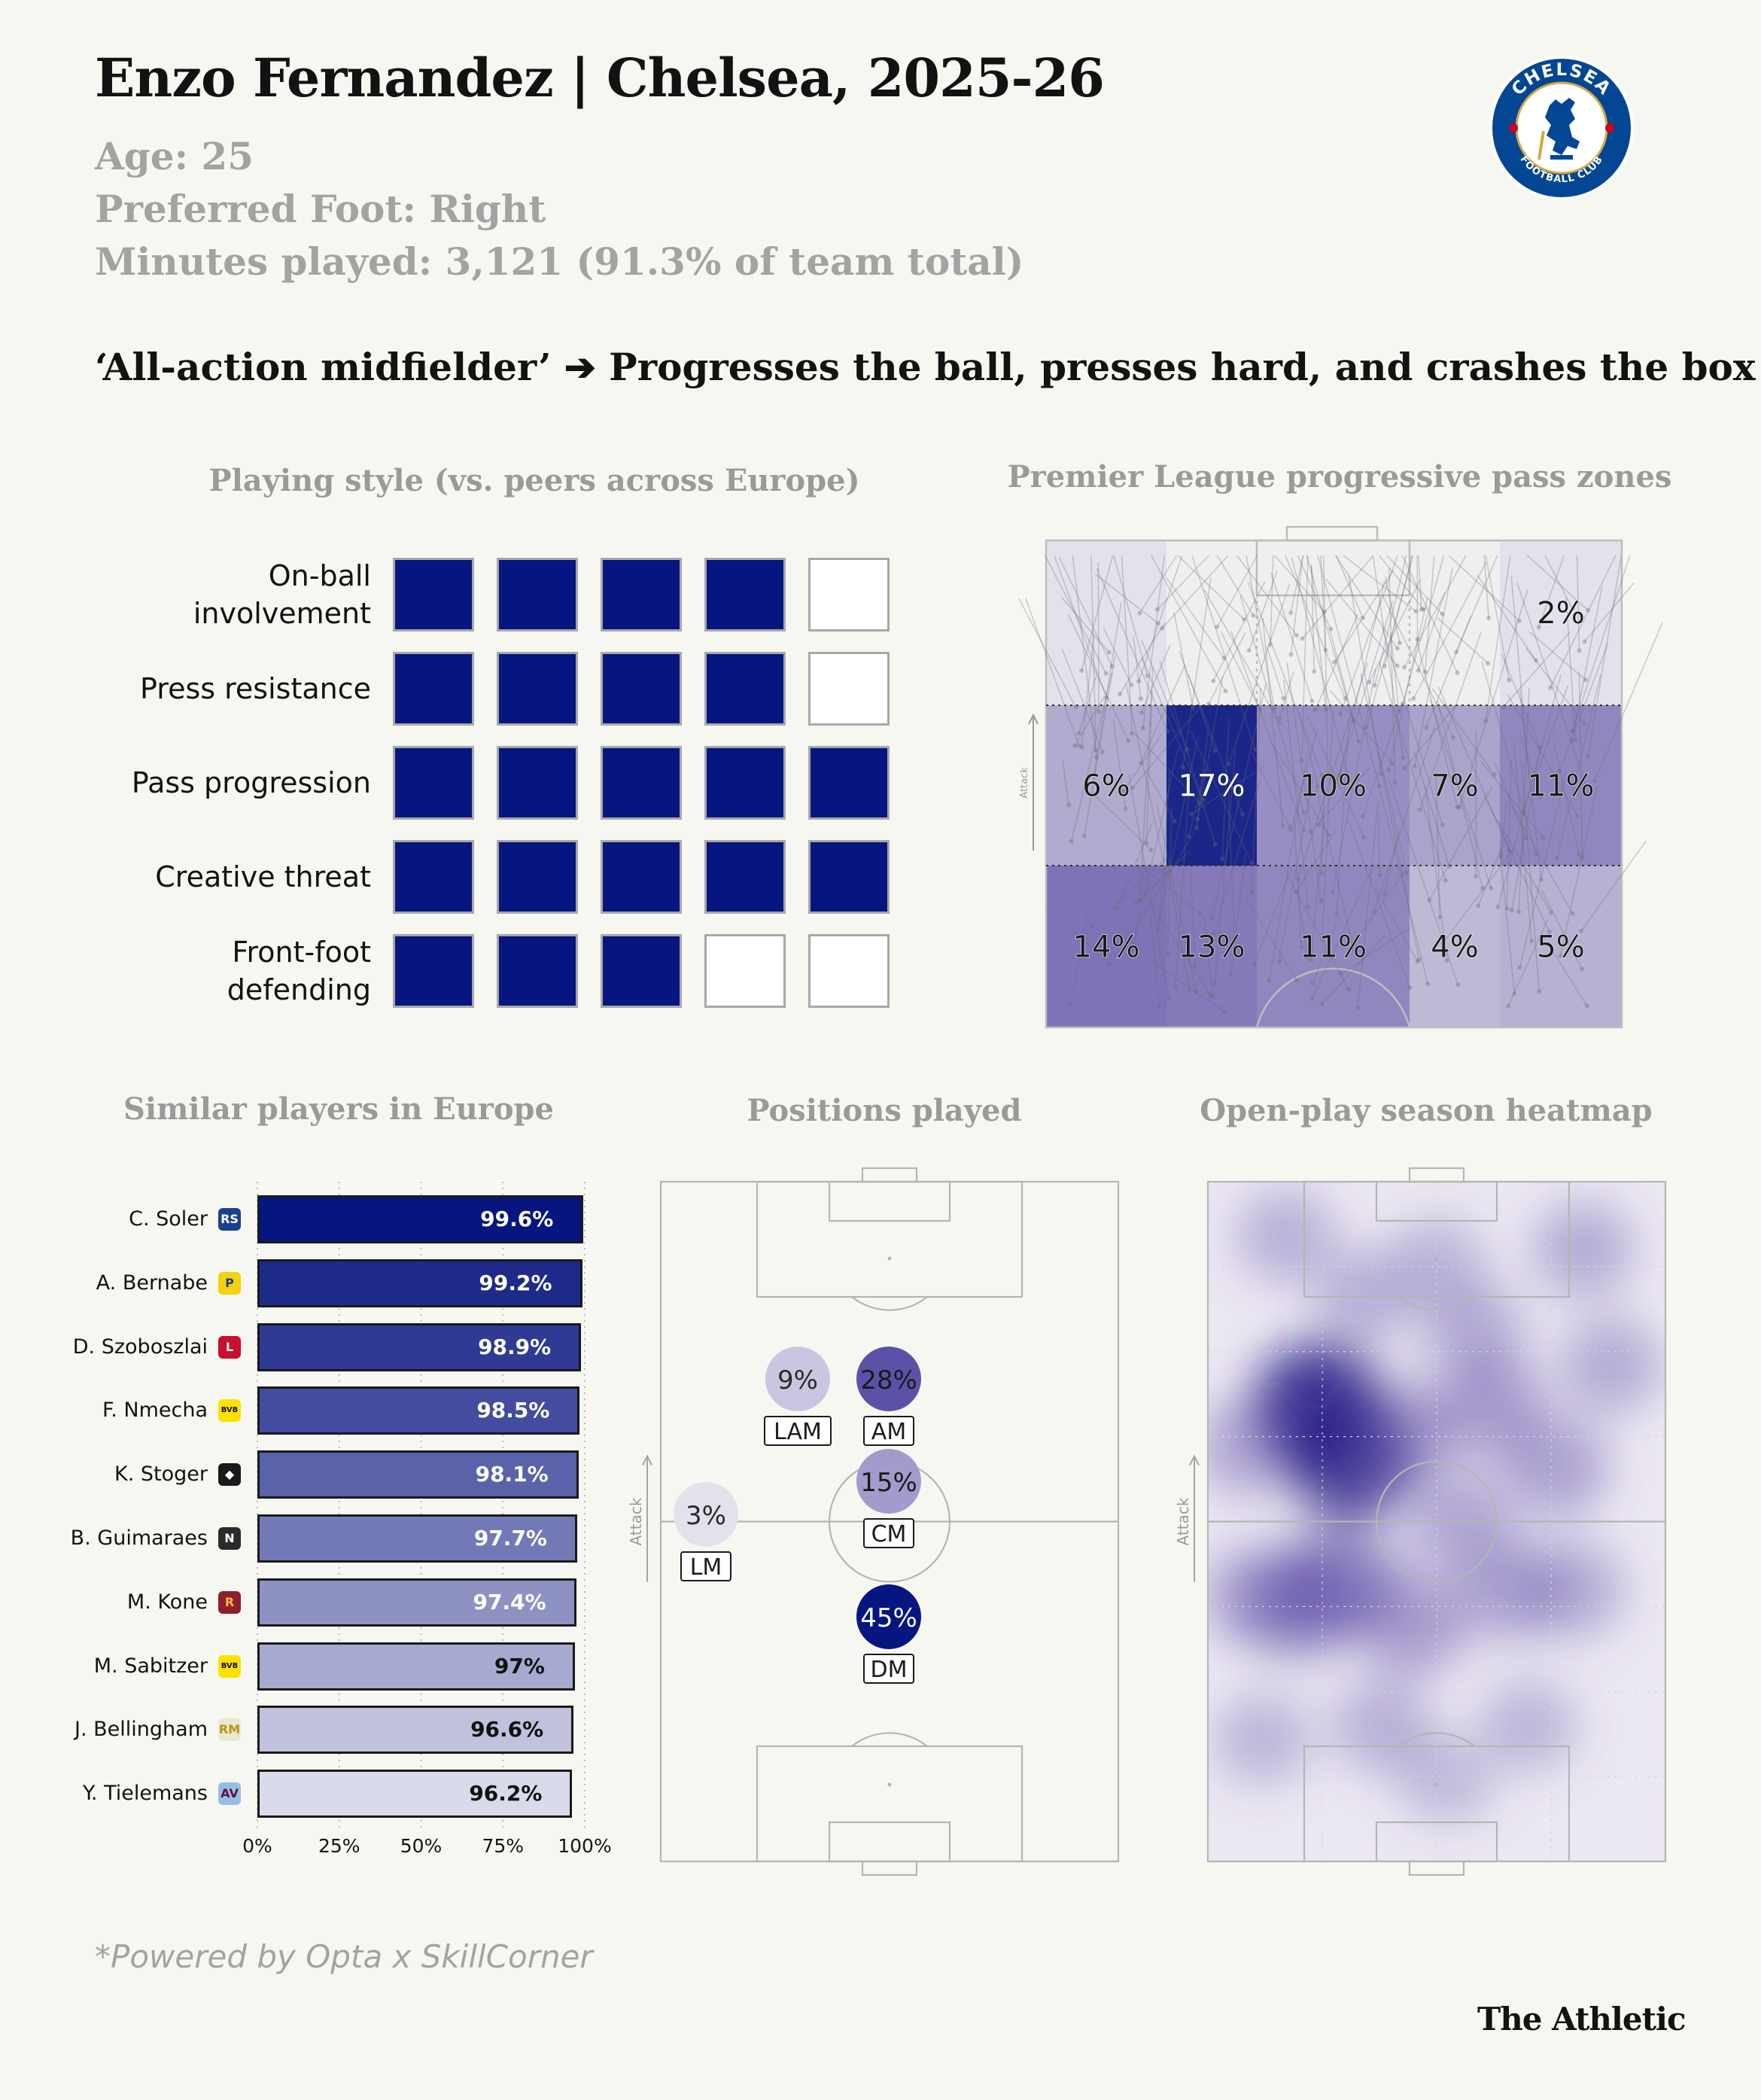 This screenshot has width=1761, height=2100. Describe the element at coordinates (1581, 2019) in the screenshot. I see `brand-logo: The Athletic` at that location.